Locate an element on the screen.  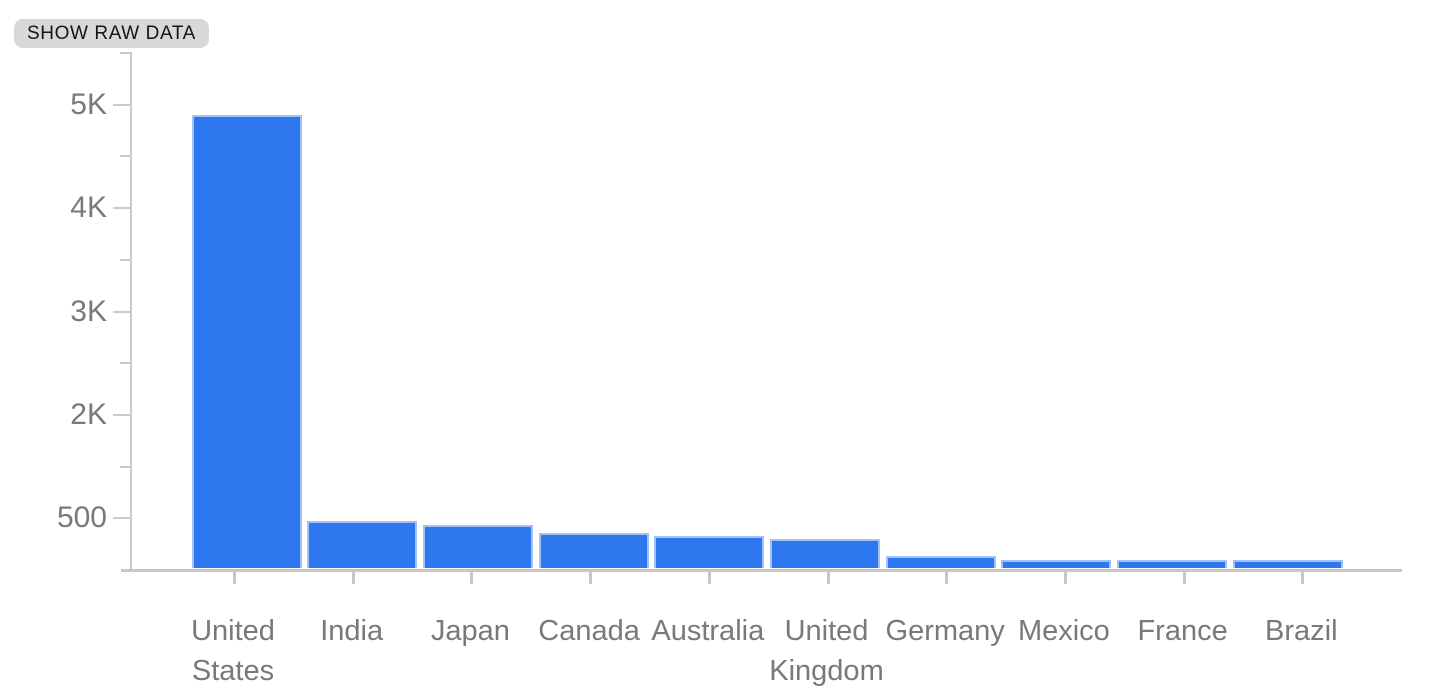
y-axis-tick-label: 5K is located at coordinates (88, 104).